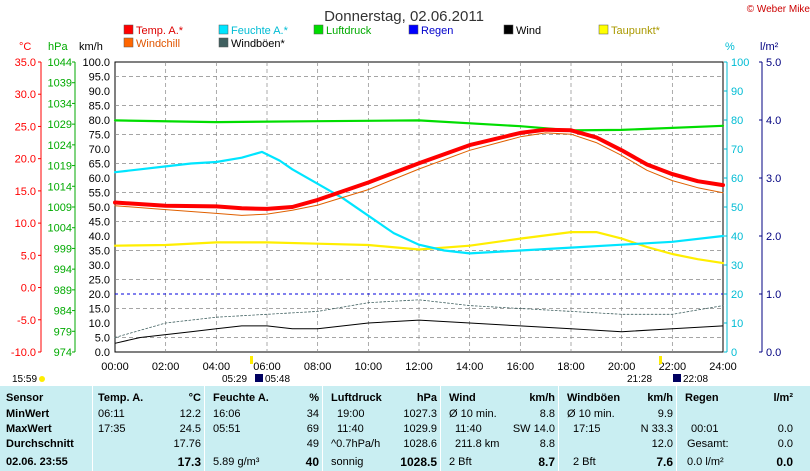 The image size is (810, 471). Describe the element at coordinates (267, 367) in the screenshot. I see `x-tick-label: 06:00` at that location.